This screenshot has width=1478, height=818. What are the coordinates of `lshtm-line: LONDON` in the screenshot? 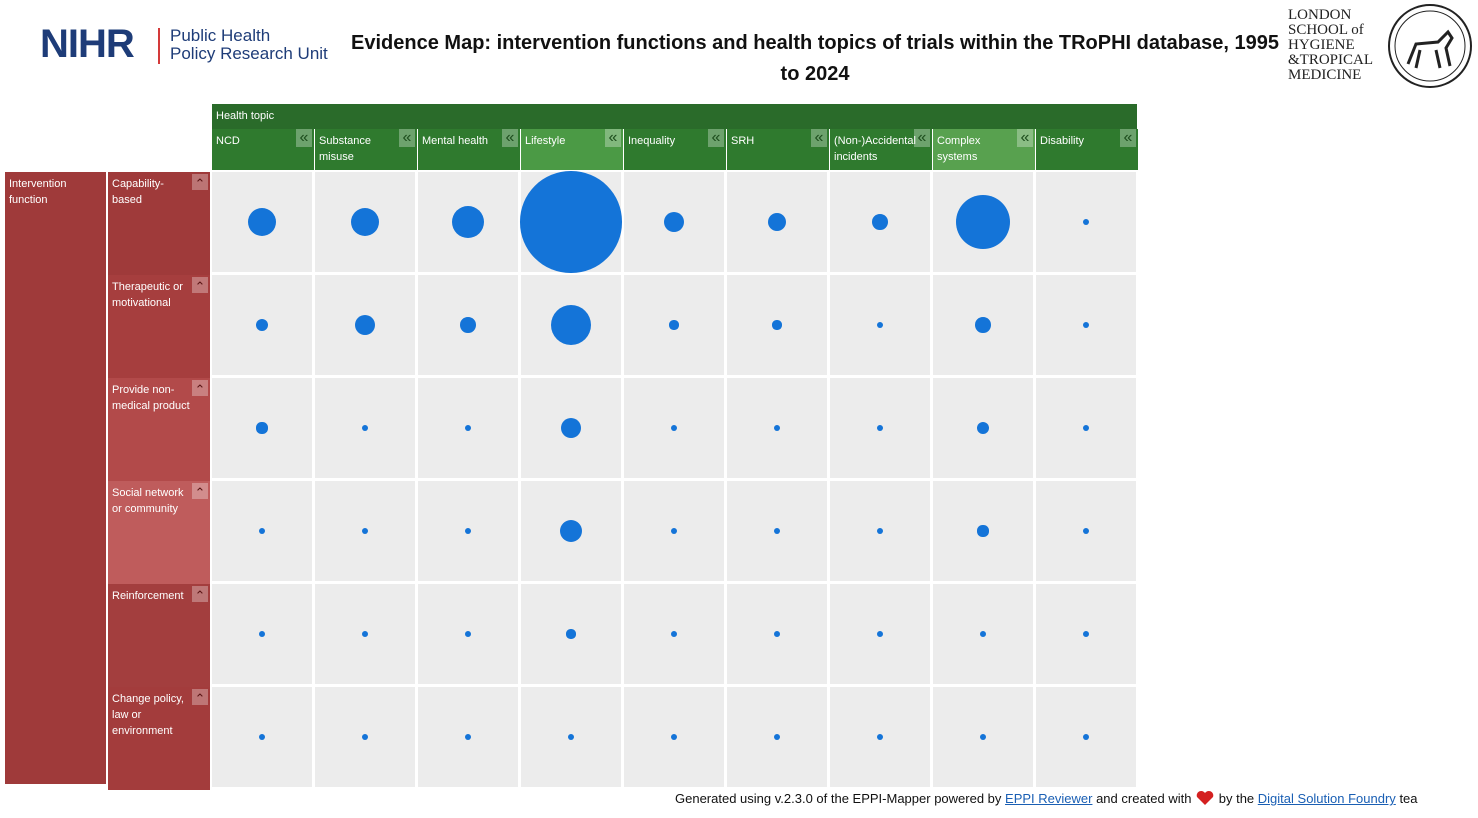 It's located at (1320, 15).